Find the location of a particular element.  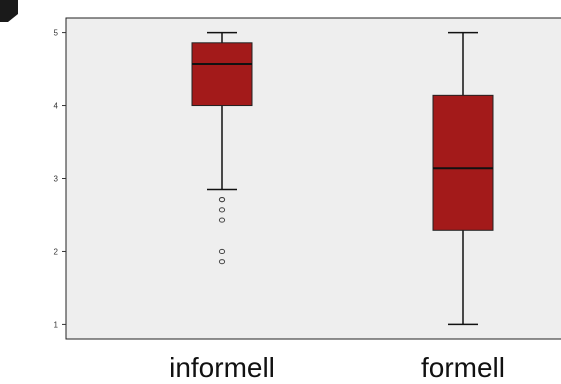

box-group-formell is located at coordinates (463, 178).